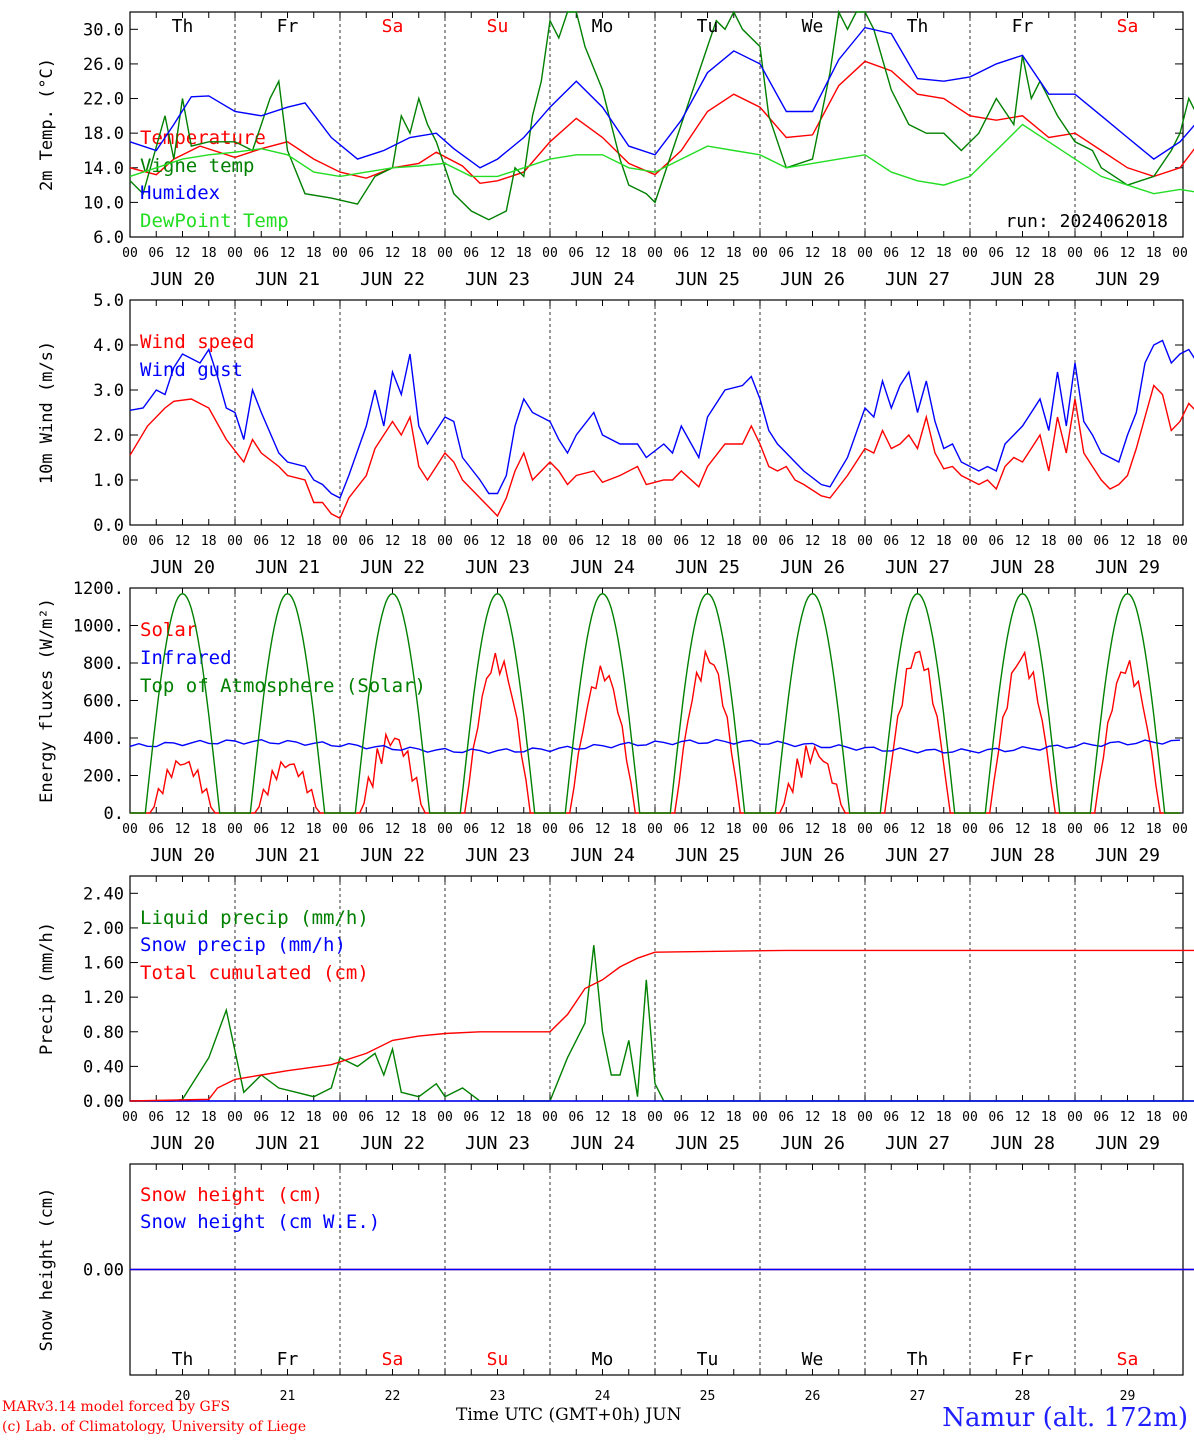 This screenshot has width=1194, height=1440. What do you see at coordinates (231, 1195) in the screenshot?
I see `legend-snow-height-cm-: Snow height (cm)` at bounding box center [231, 1195].